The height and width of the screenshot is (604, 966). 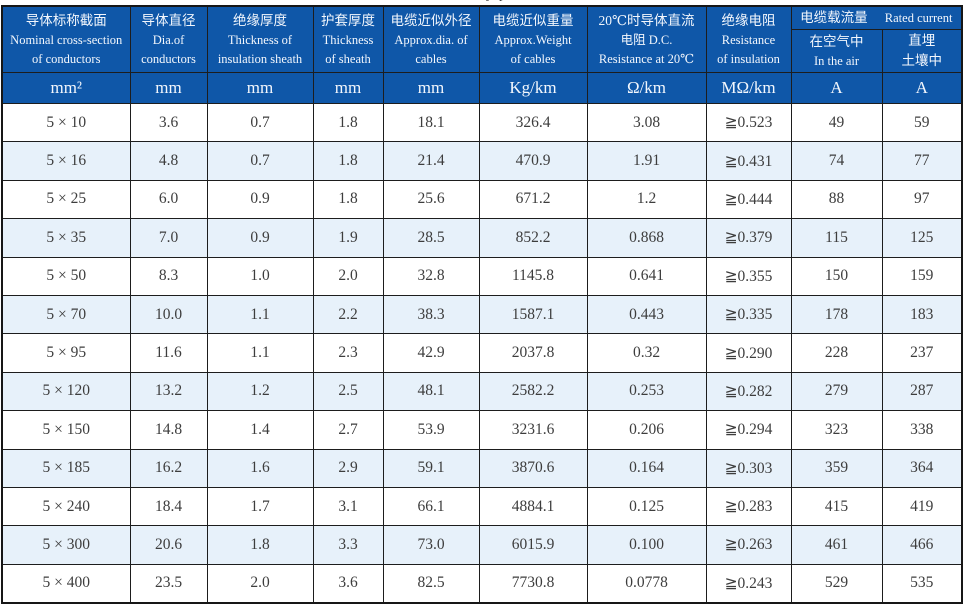 I want to click on cell: 6015.9, so click(x=533, y=545).